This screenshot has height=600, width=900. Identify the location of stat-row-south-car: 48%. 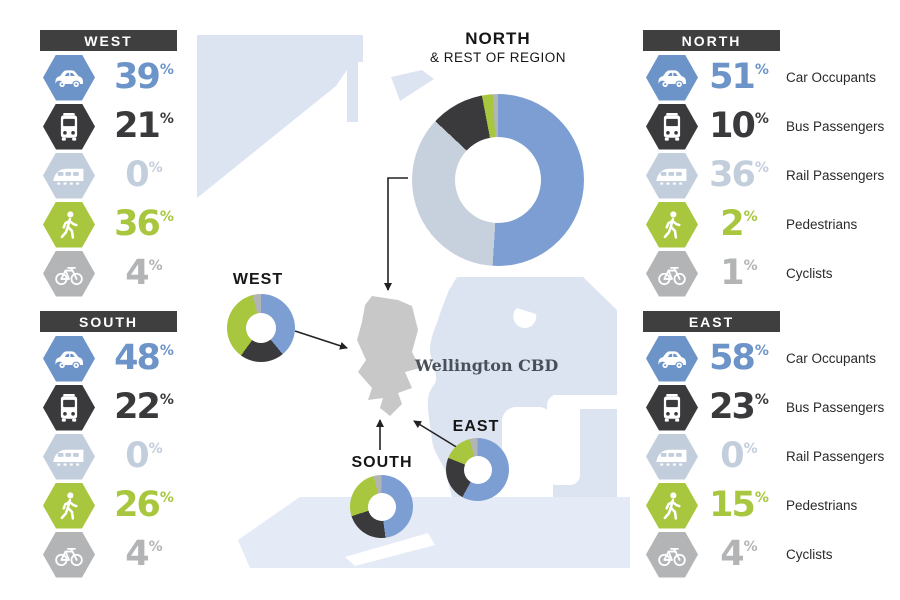
(165, 358).